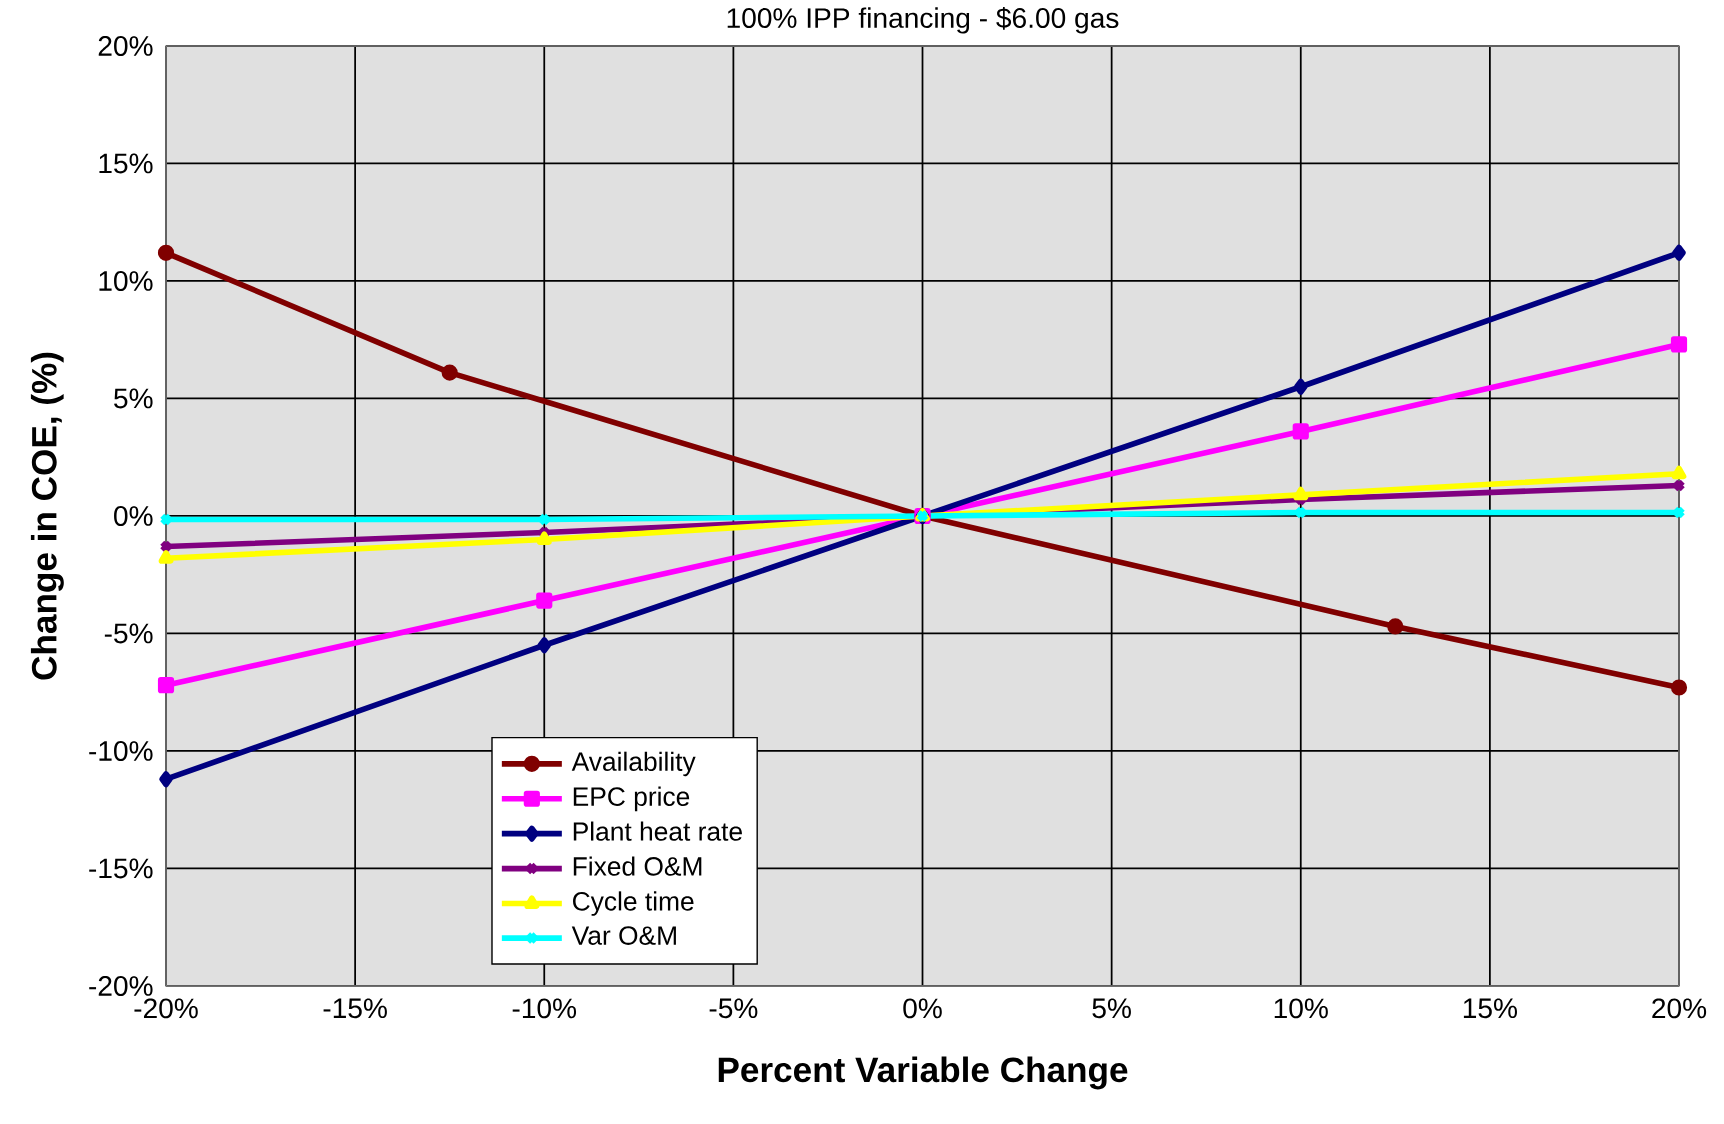  What do you see at coordinates (922, 1008) in the screenshot?
I see `x-tick-label: 0%` at bounding box center [922, 1008].